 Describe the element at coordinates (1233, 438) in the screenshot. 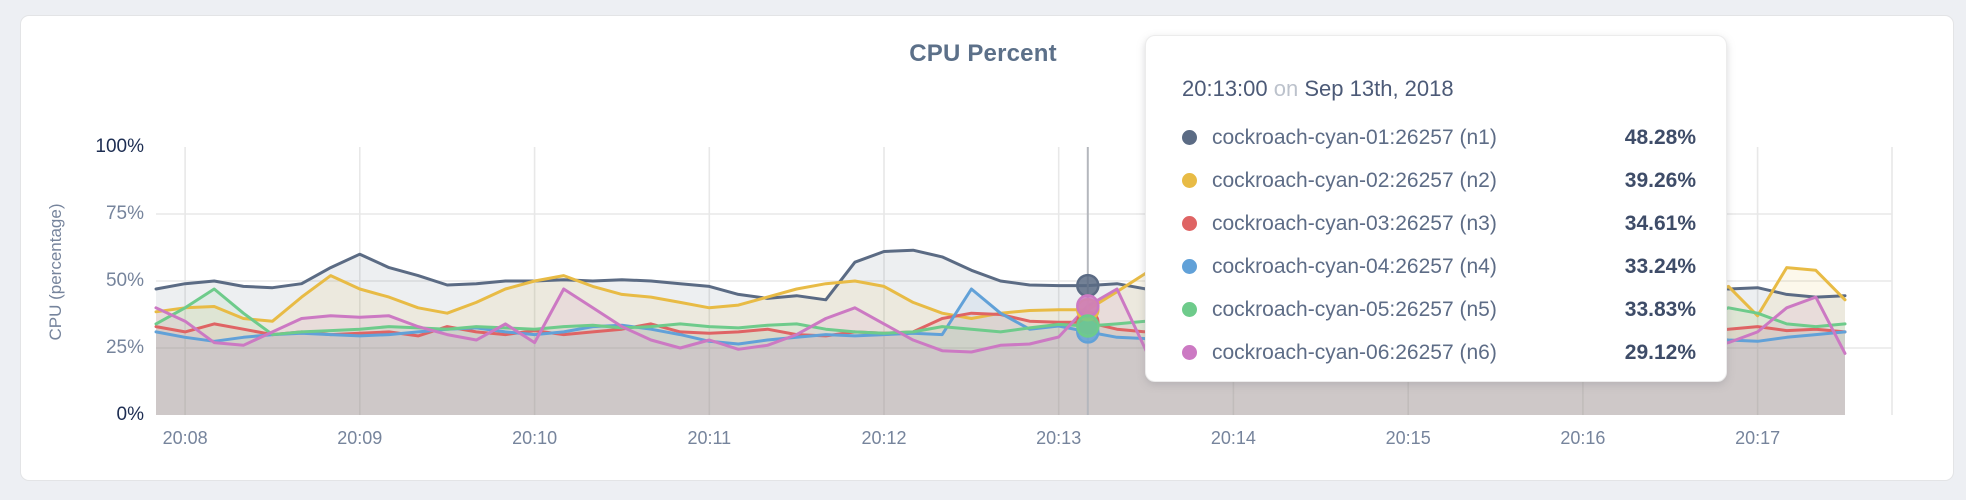

I see `x-tick-label: 20:14` at that location.